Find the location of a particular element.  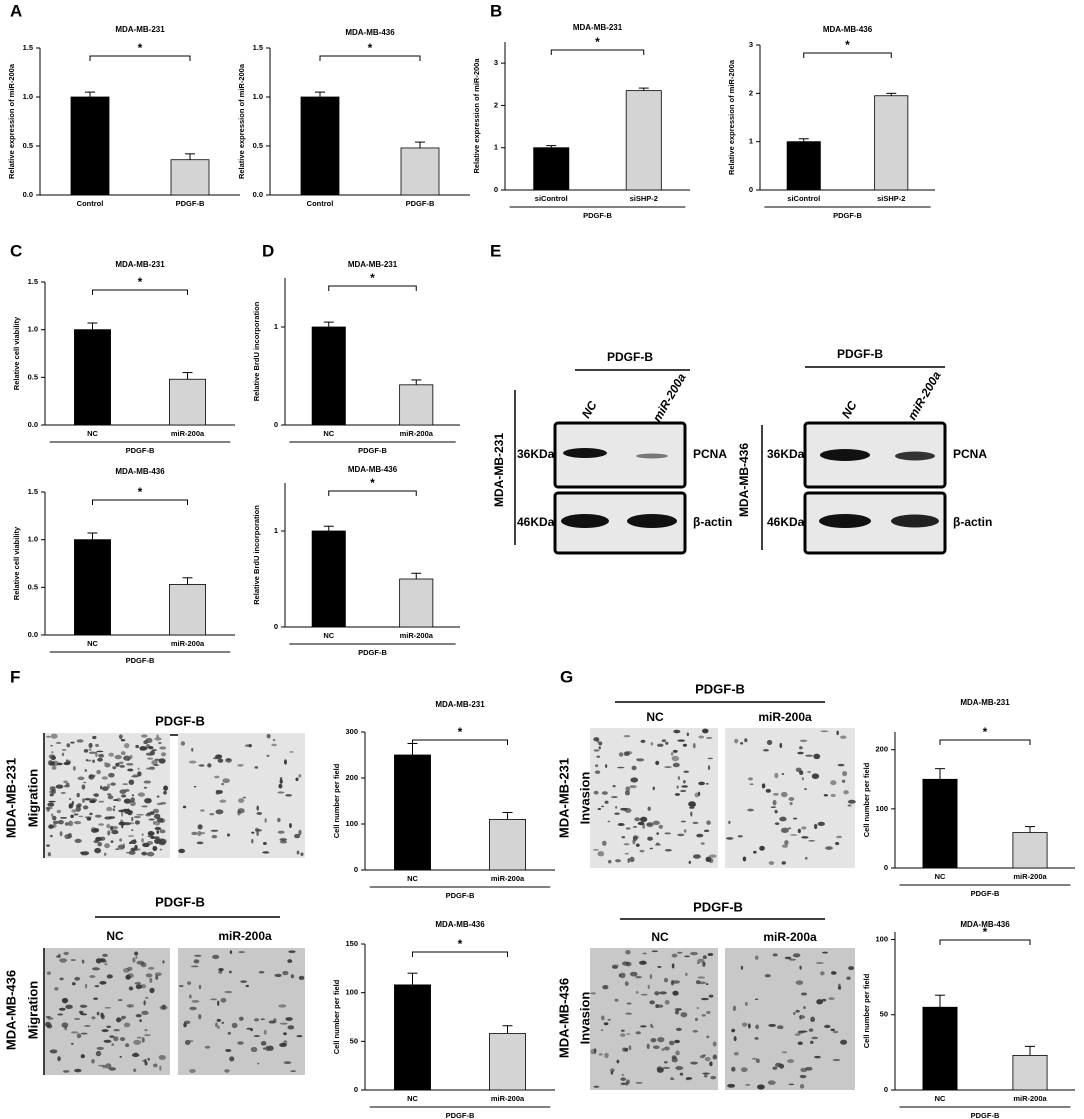

cell-line-label: MDA-MB-436 is located at coordinates (744, 480).